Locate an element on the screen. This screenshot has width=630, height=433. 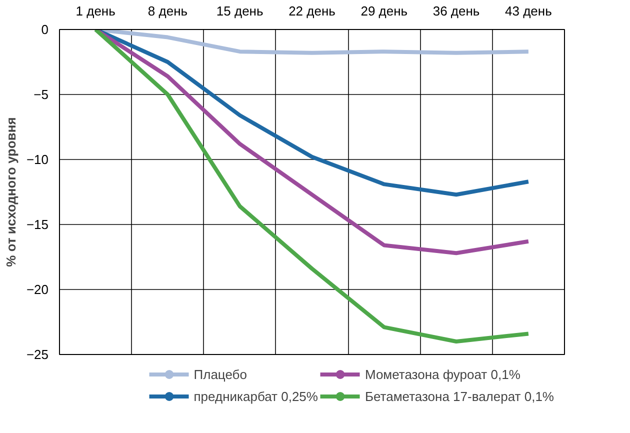
x-tick-label: 15 день is located at coordinates (240, 11).